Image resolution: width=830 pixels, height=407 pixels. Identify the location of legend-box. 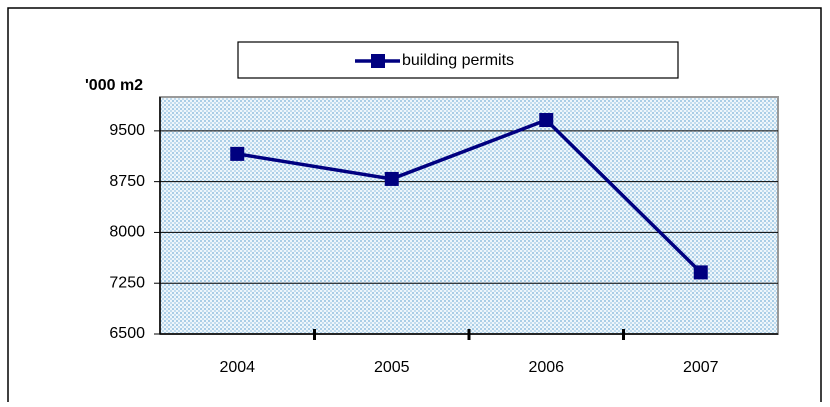
(458, 60).